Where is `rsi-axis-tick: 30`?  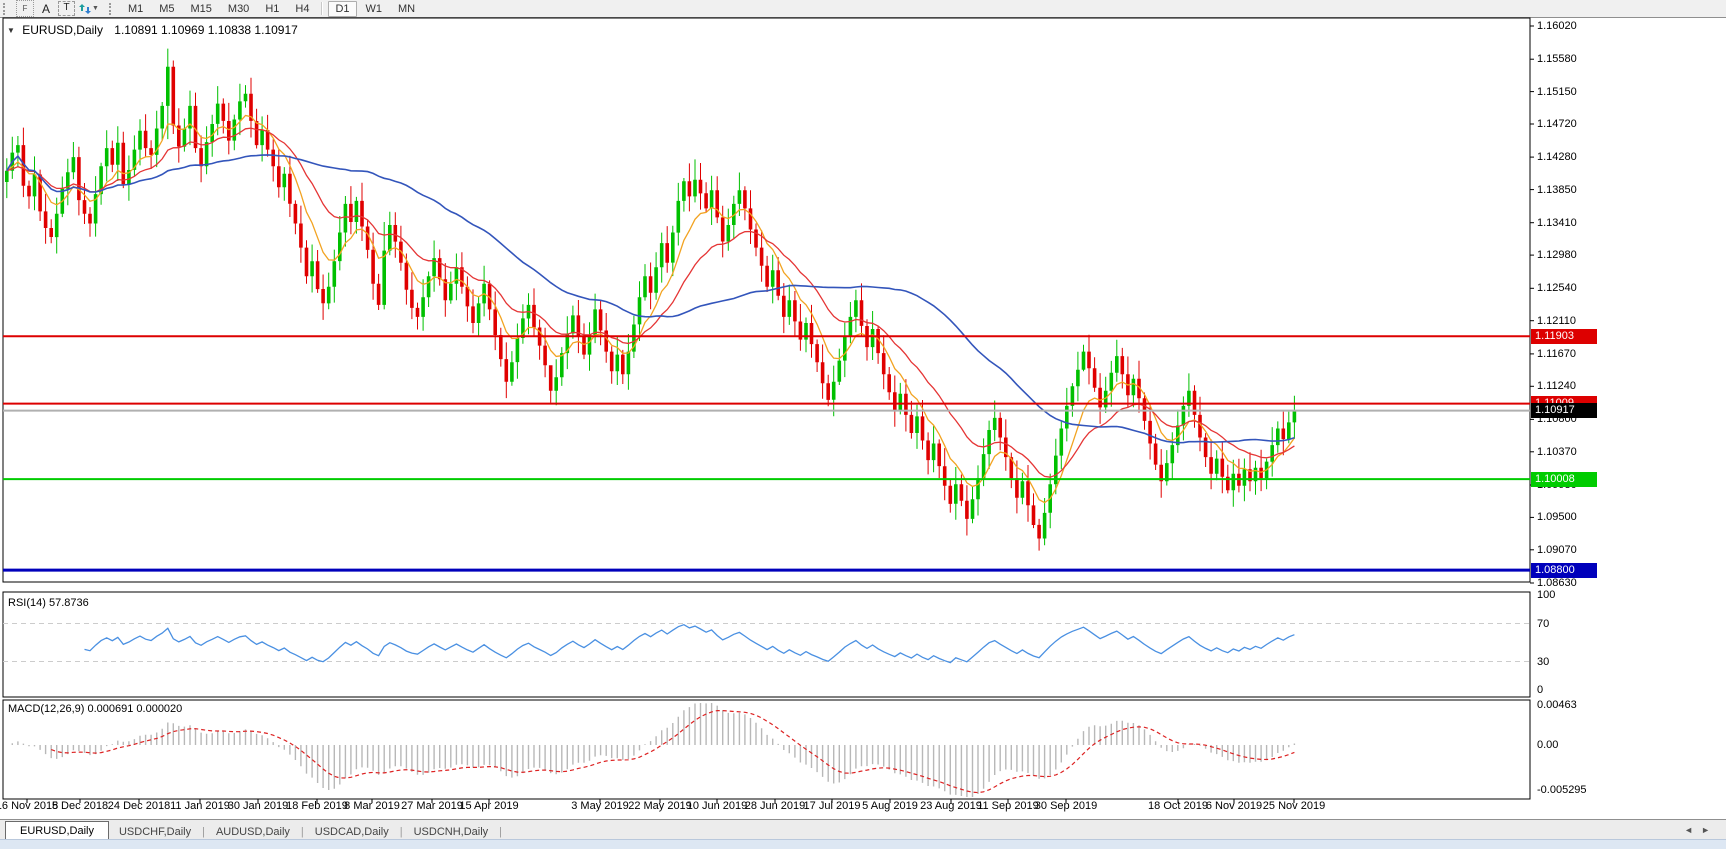
rsi-axis-tick: 30 is located at coordinates (1543, 662).